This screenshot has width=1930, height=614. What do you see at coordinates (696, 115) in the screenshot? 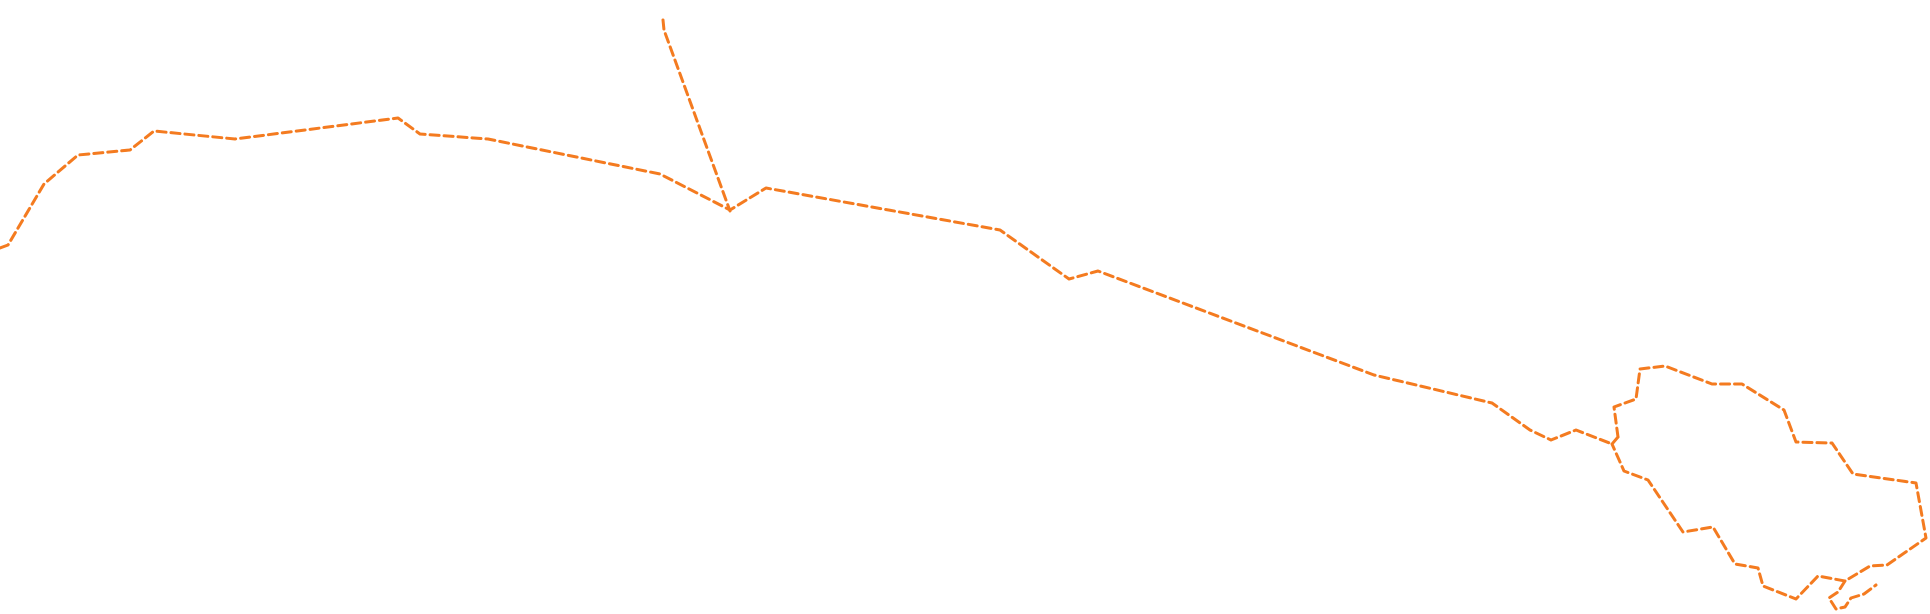
I see `route-branch-north` at bounding box center [696, 115].